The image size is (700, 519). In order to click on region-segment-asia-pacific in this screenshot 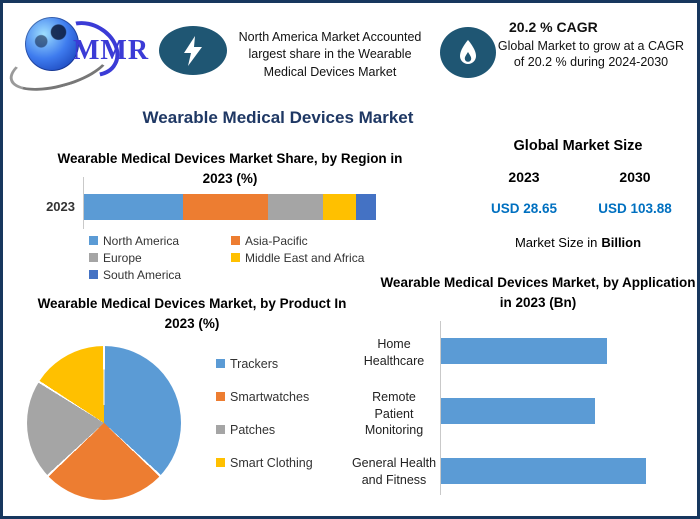, I will do `click(225, 207)`.